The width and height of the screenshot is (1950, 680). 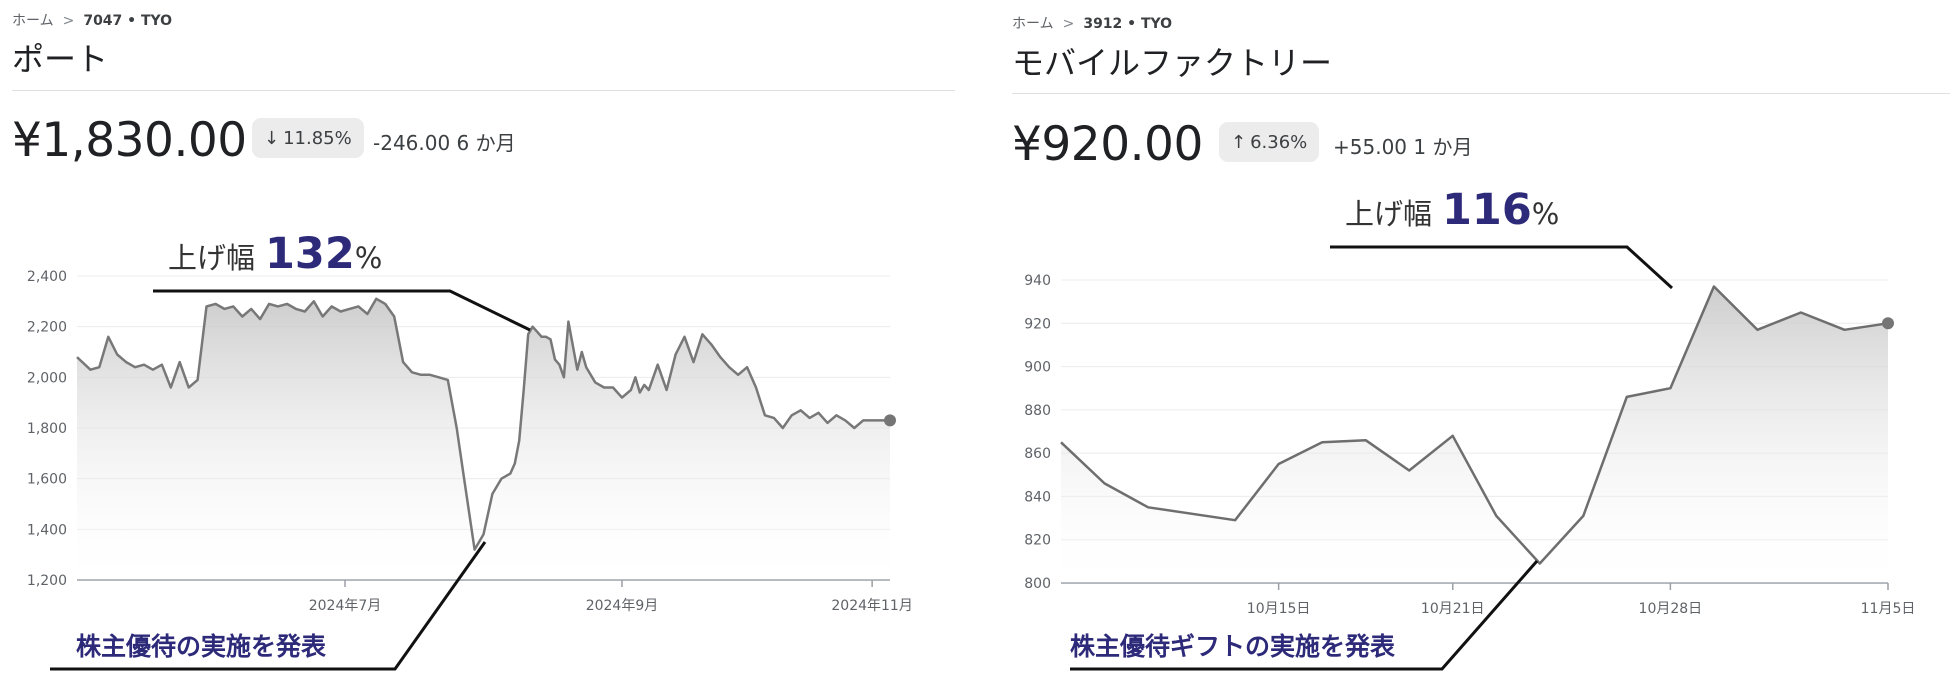 What do you see at coordinates (1279, 609) in the screenshot?
I see `x-tick-label: 10月15日` at bounding box center [1279, 609].